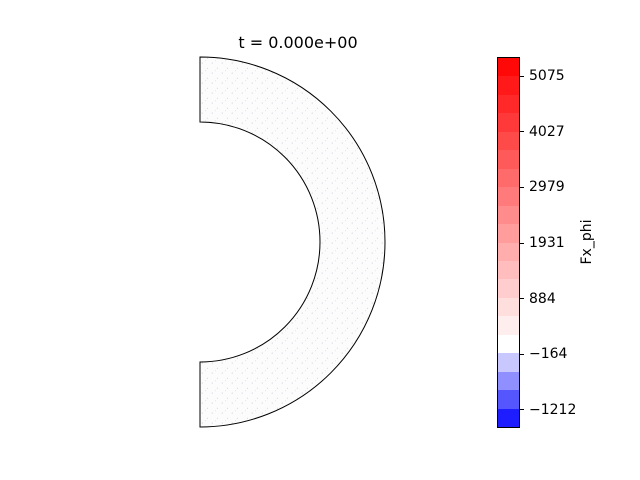 The width and height of the screenshot is (640, 480). Describe the element at coordinates (547, 131) in the screenshot. I see `colorbar-tick-label: 4027` at that location.